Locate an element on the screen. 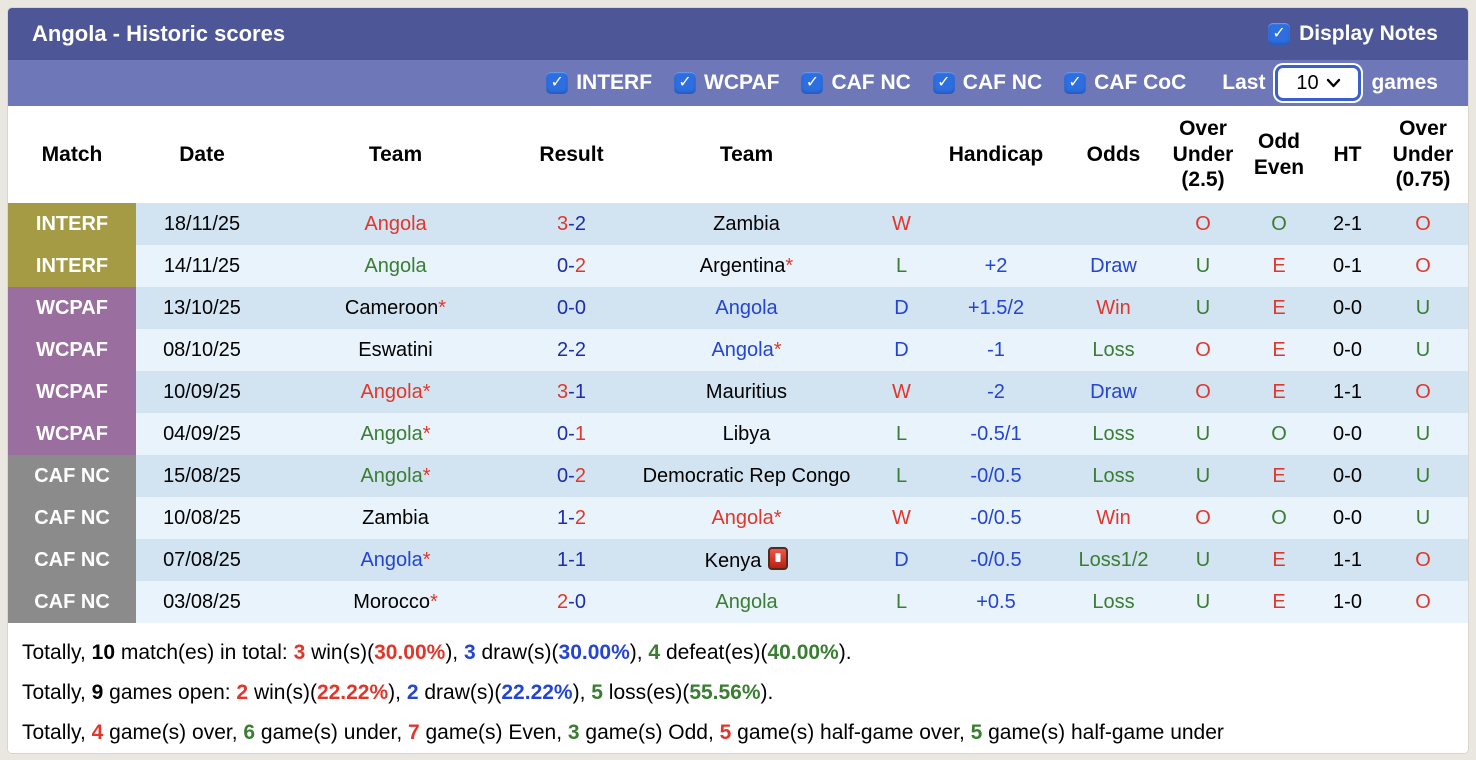 The width and height of the screenshot is (1476, 760). summary-segment: games open: is located at coordinates (170, 692).